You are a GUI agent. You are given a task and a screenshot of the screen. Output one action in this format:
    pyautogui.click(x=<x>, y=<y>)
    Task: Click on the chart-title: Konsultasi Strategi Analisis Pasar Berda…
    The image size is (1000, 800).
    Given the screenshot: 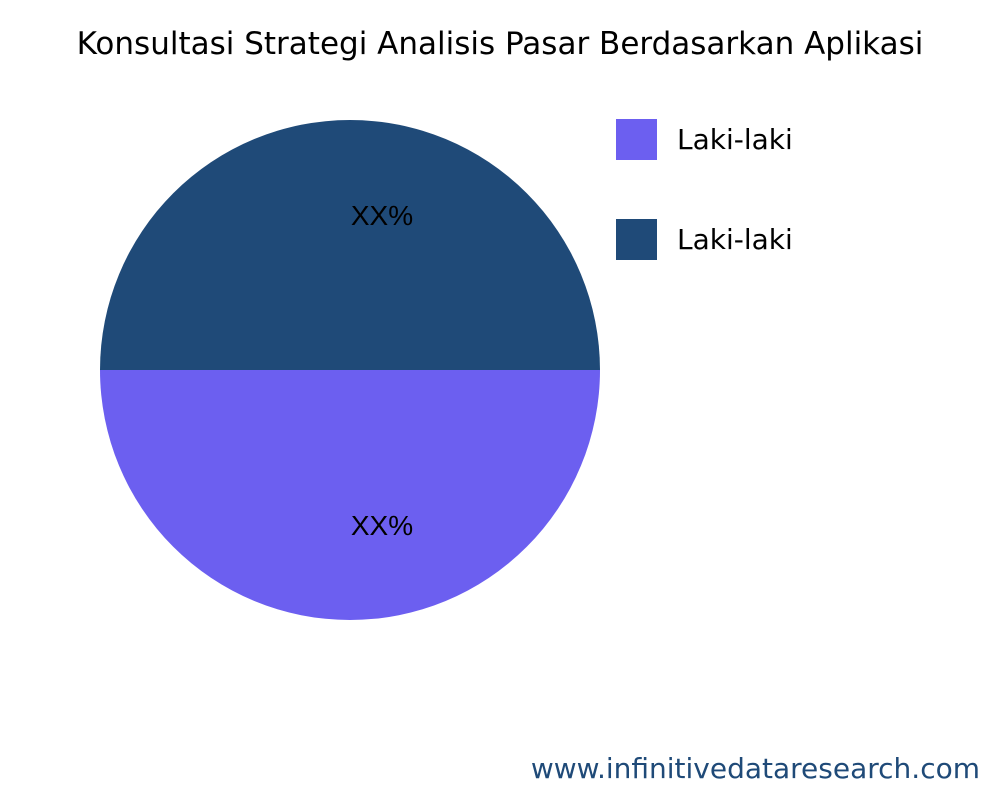 What is the action you would take?
    pyautogui.click(x=500, y=44)
    